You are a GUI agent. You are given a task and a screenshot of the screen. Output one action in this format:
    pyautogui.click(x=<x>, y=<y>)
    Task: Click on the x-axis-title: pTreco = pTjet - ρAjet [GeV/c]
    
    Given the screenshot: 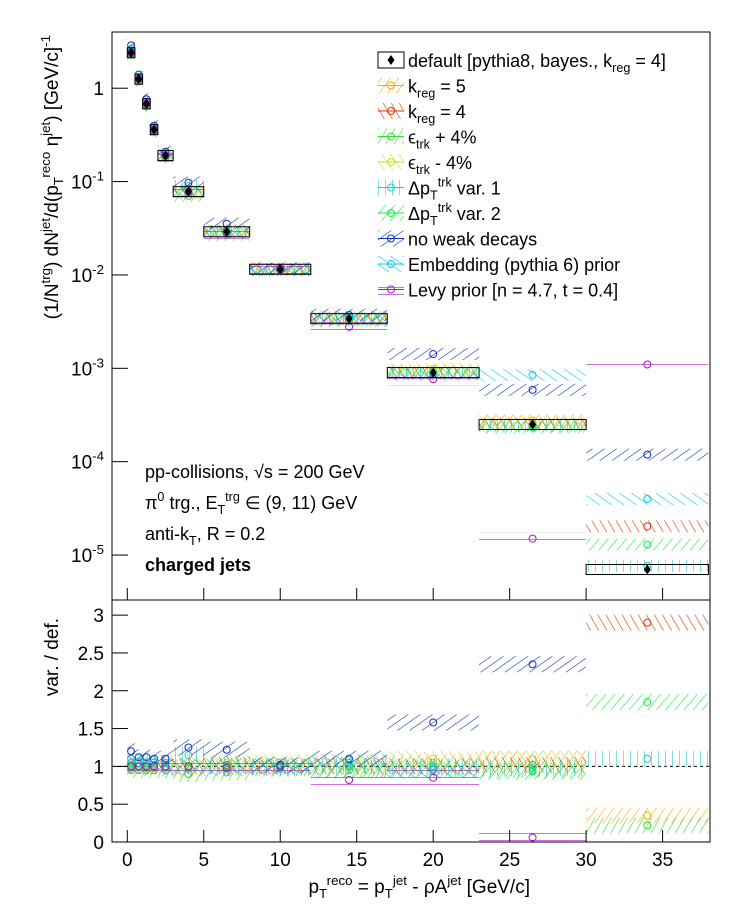 What is the action you would take?
    pyautogui.click(x=419, y=887)
    